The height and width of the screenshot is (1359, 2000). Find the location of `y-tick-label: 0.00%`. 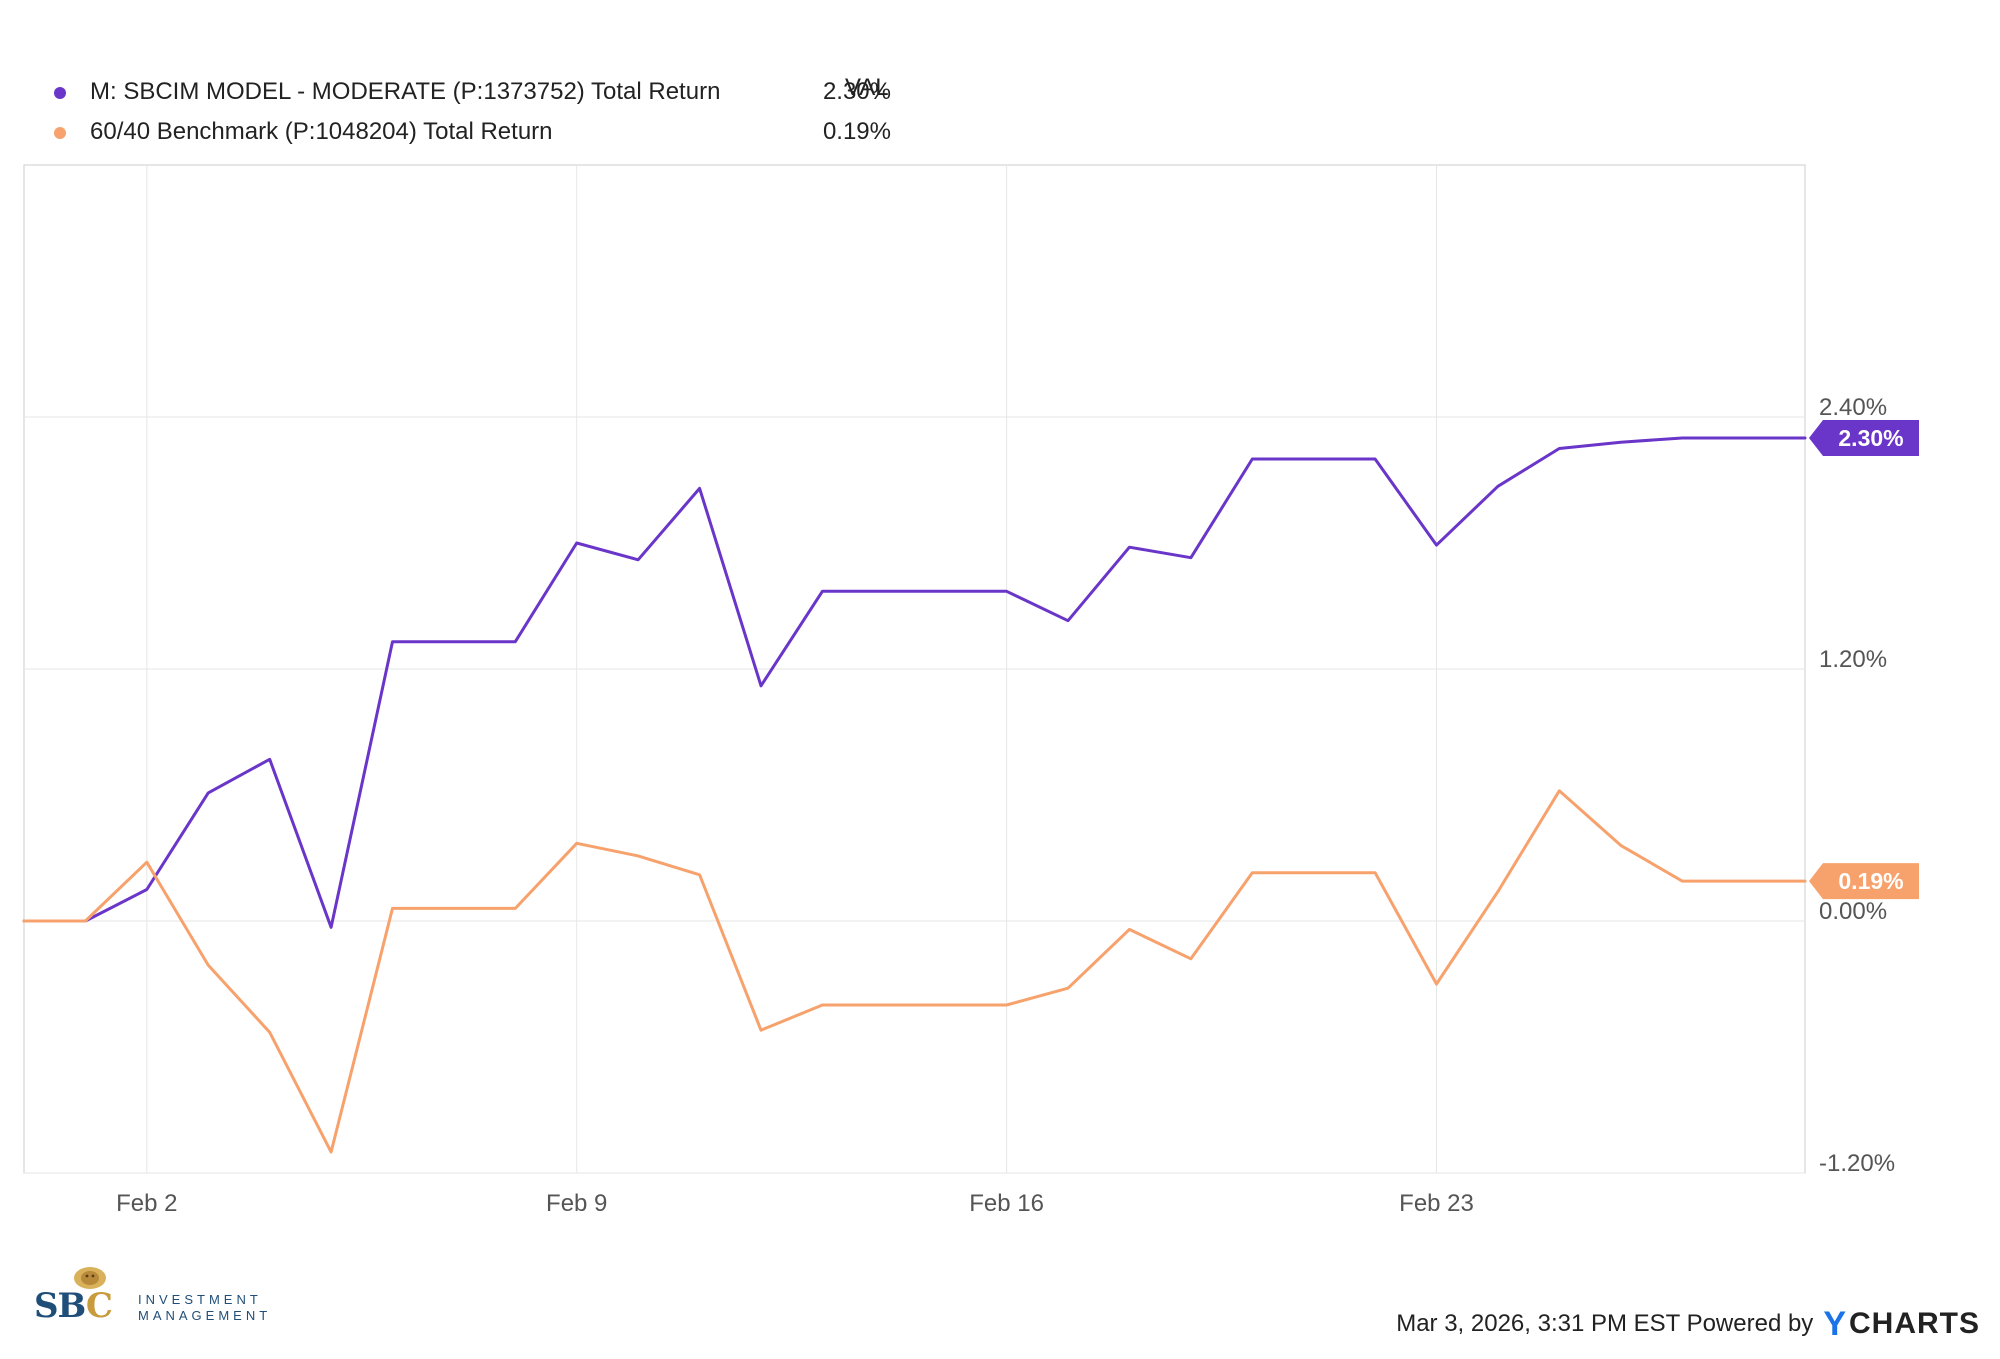

y-tick-label: 0.00% is located at coordinates (1853, 911).